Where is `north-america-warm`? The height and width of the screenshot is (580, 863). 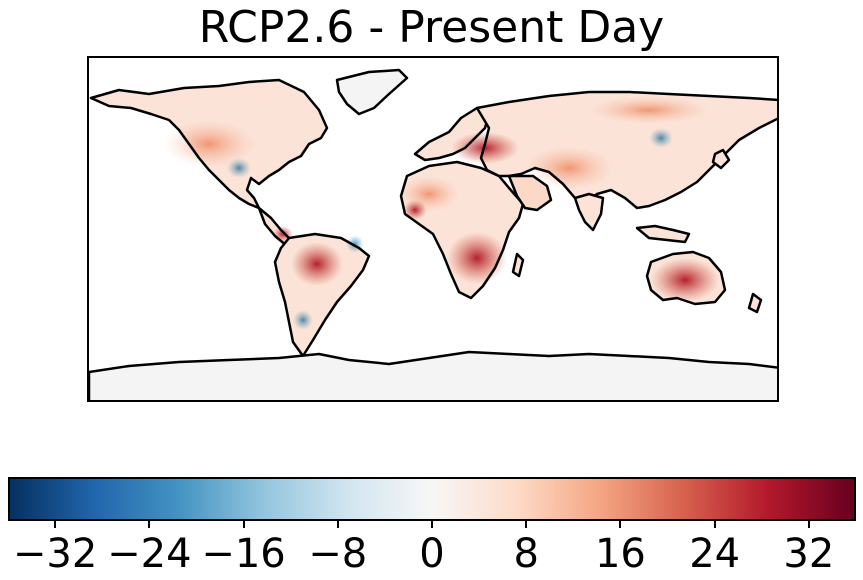 north-america-warm is located at coordinates (209, 144).